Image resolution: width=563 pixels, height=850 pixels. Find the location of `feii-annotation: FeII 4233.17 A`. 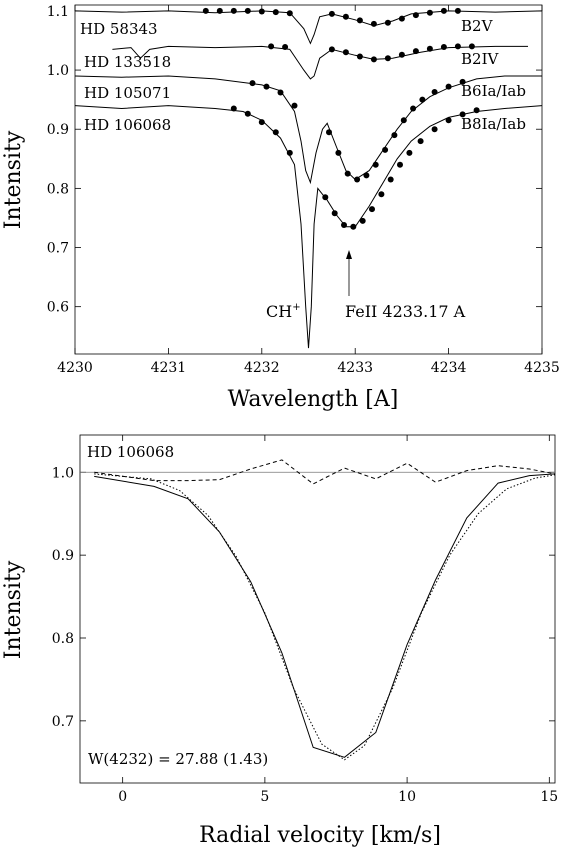

feii-annotation: FeII 4233.17 A is located at coordinates (405, 311).